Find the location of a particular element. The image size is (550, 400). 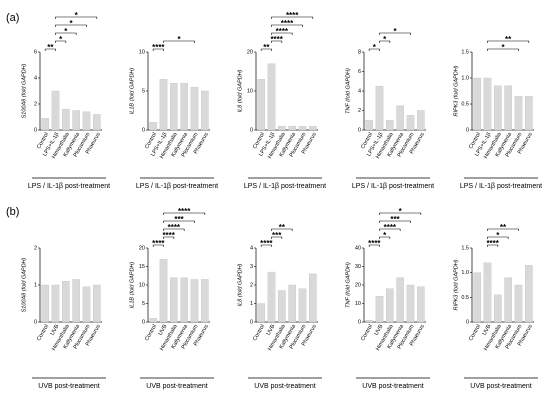

caption: UVB post-treatment is located at coordinates (501, 386).